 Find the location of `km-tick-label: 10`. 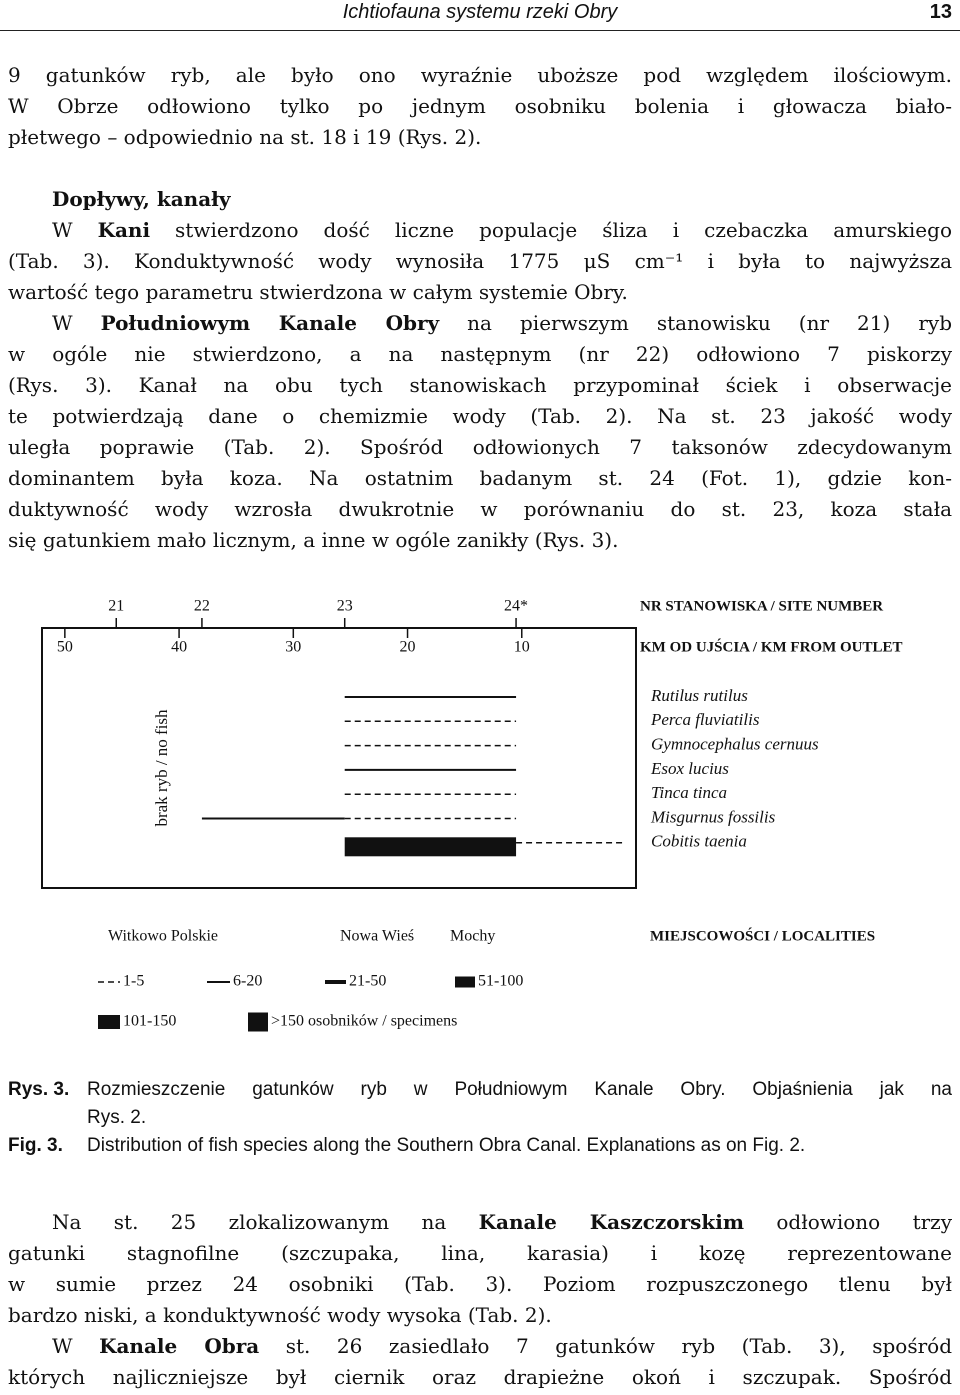

km-tick-label: 10 is located at coordinates (522, 647).